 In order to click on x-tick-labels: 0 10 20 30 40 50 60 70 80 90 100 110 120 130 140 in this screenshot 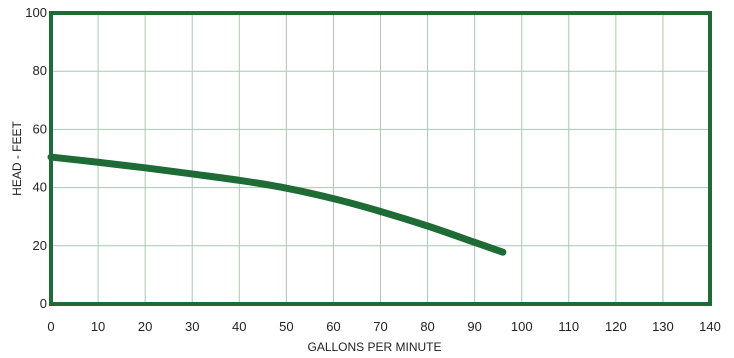, I will do `click(383, 326)`.